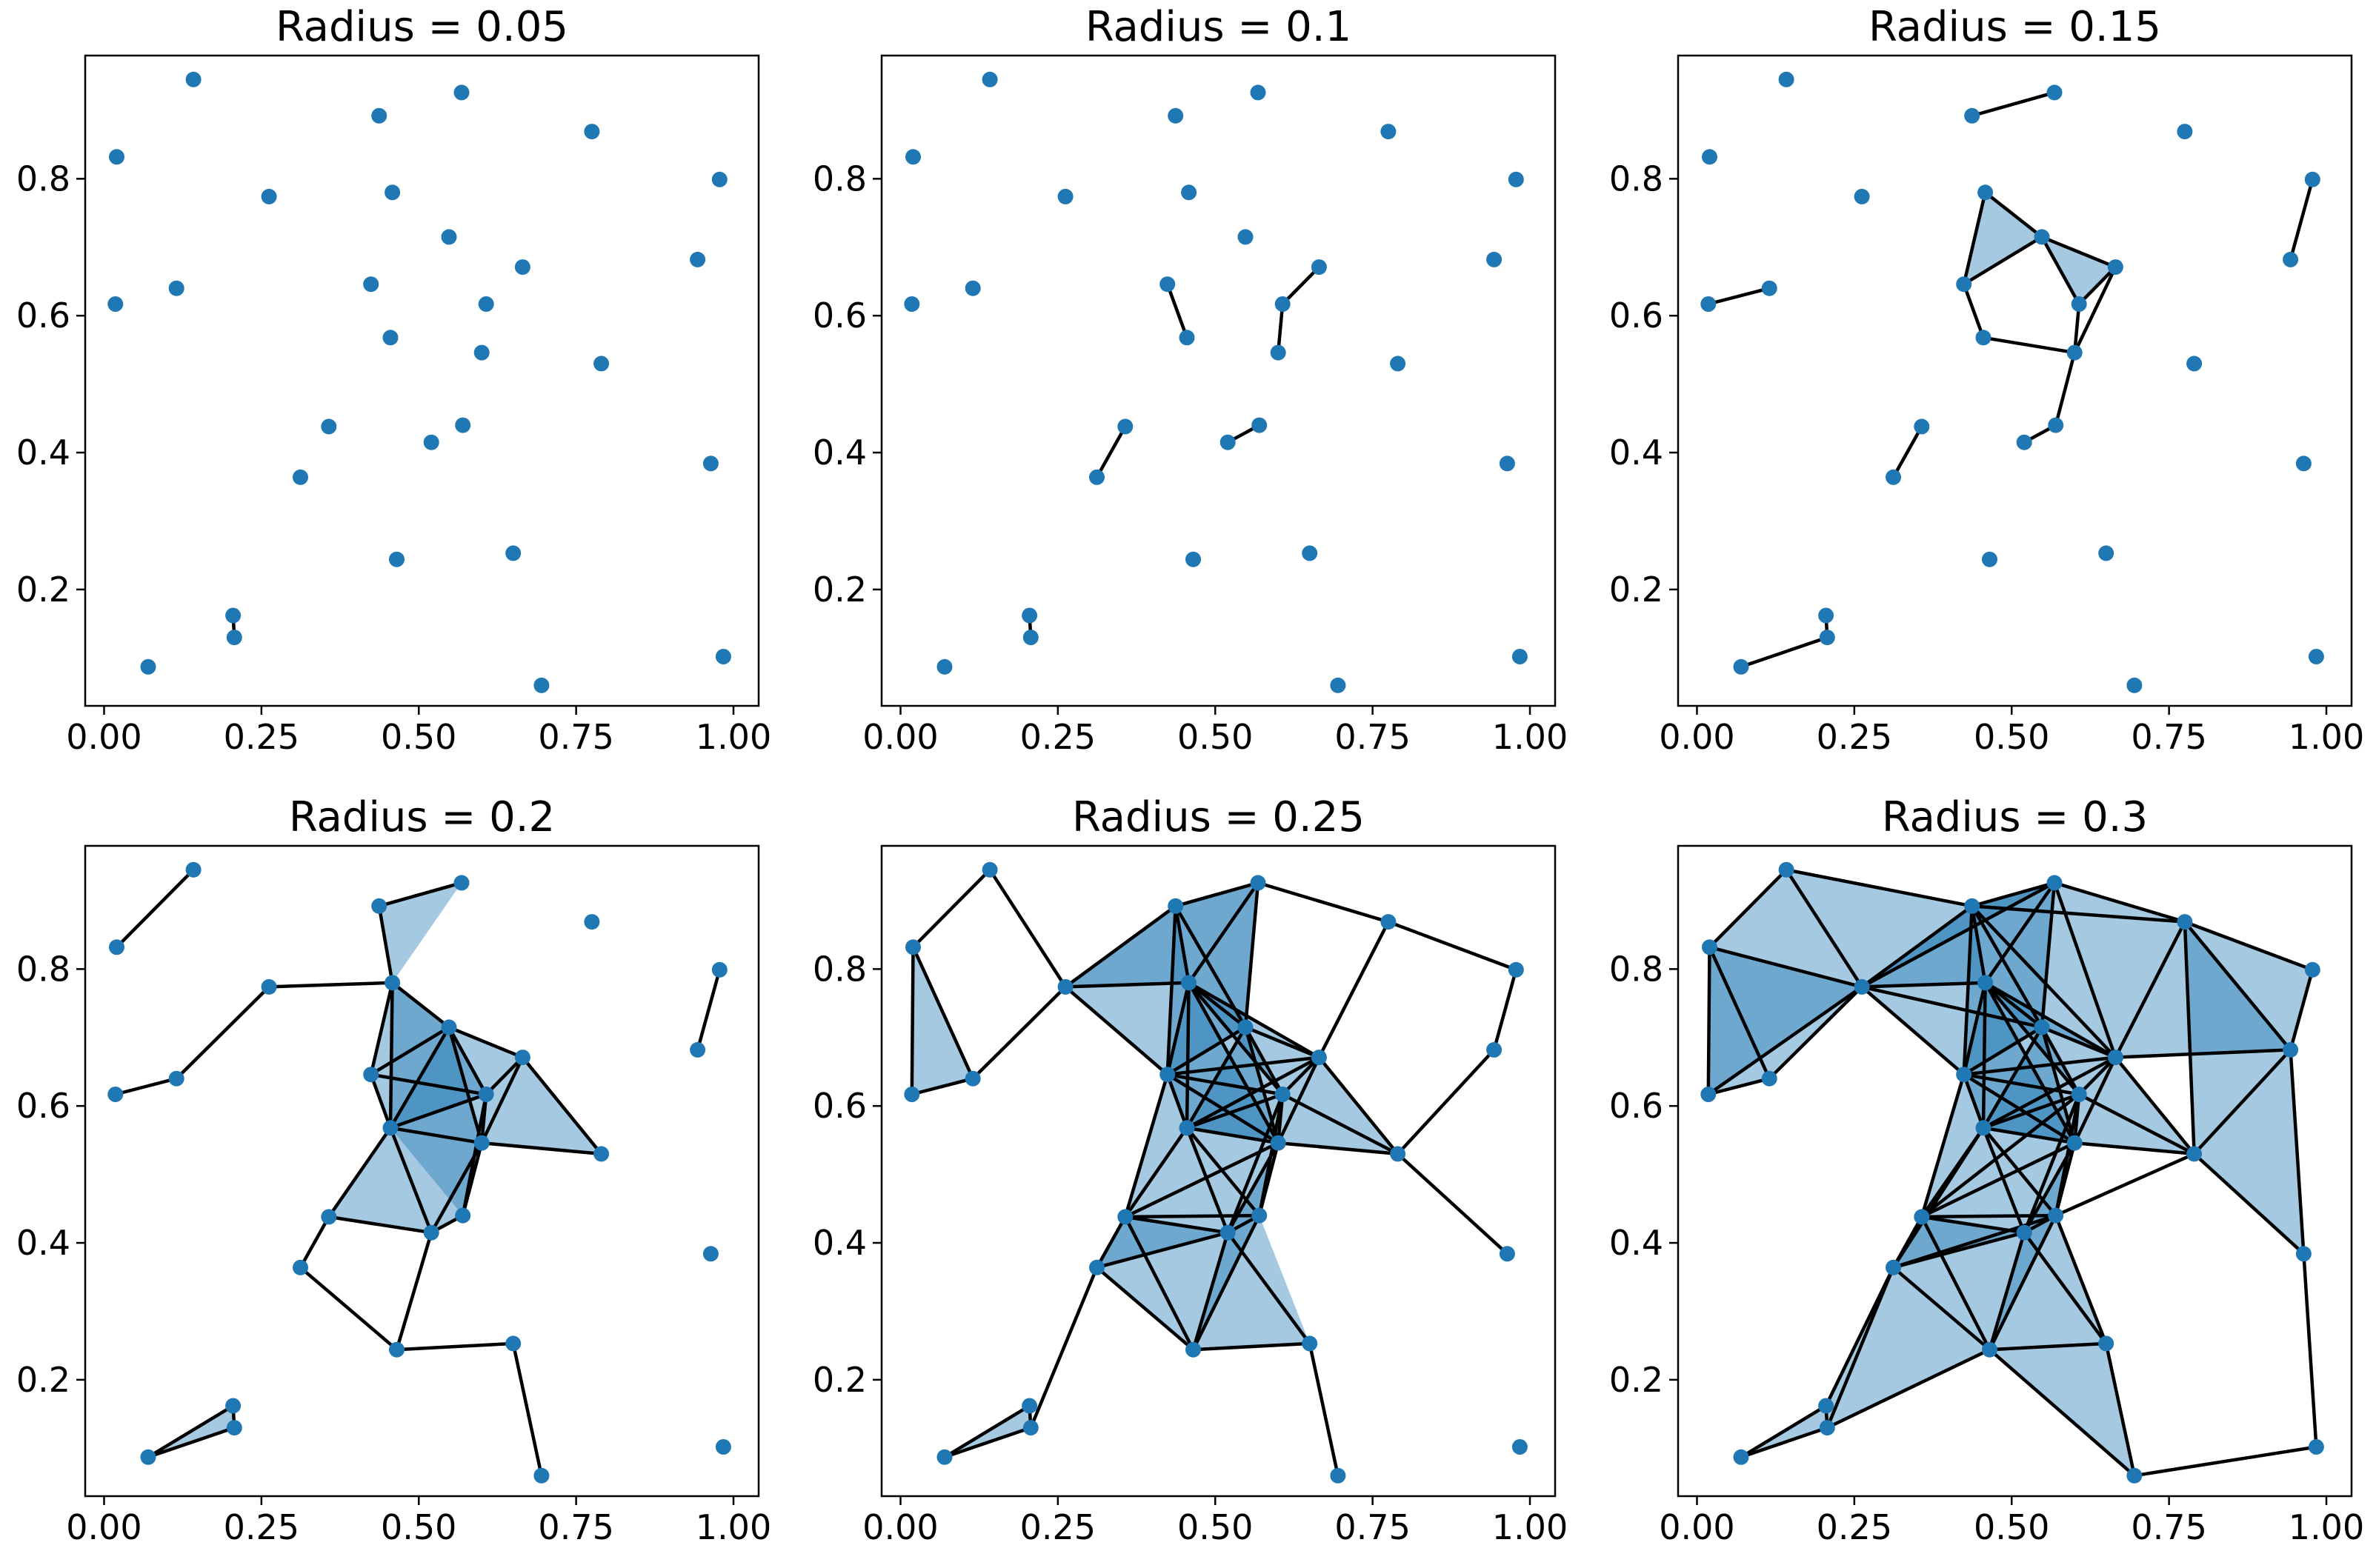 This screenshot has width=2376, height=1568. Describe the element at coordinates (1854, 1527) in the screenshot. I see `x-tick-label: 0.25` at that location.